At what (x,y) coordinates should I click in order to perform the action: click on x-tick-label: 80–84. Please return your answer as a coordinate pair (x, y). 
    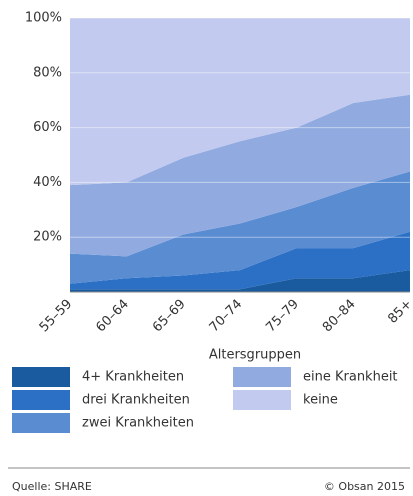
    Looking at the image, I should click on (339, 316).